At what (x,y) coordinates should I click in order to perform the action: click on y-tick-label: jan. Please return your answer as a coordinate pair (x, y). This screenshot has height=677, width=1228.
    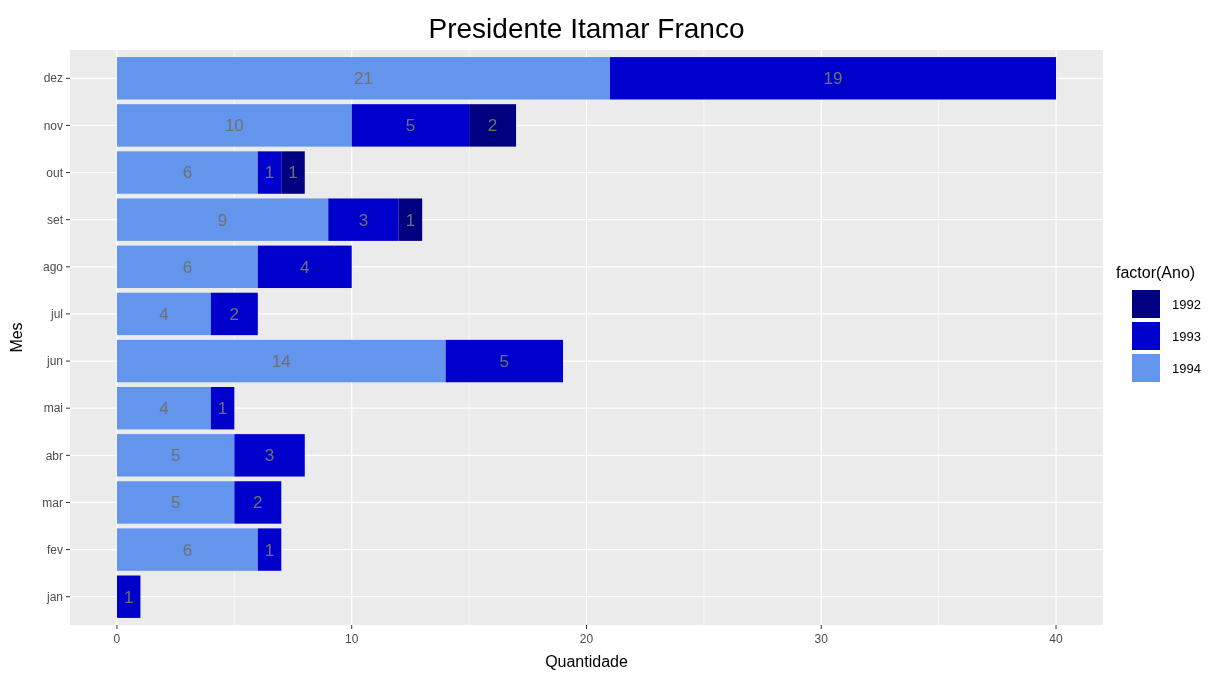
    Looking at the image, I should click on (54, 596).